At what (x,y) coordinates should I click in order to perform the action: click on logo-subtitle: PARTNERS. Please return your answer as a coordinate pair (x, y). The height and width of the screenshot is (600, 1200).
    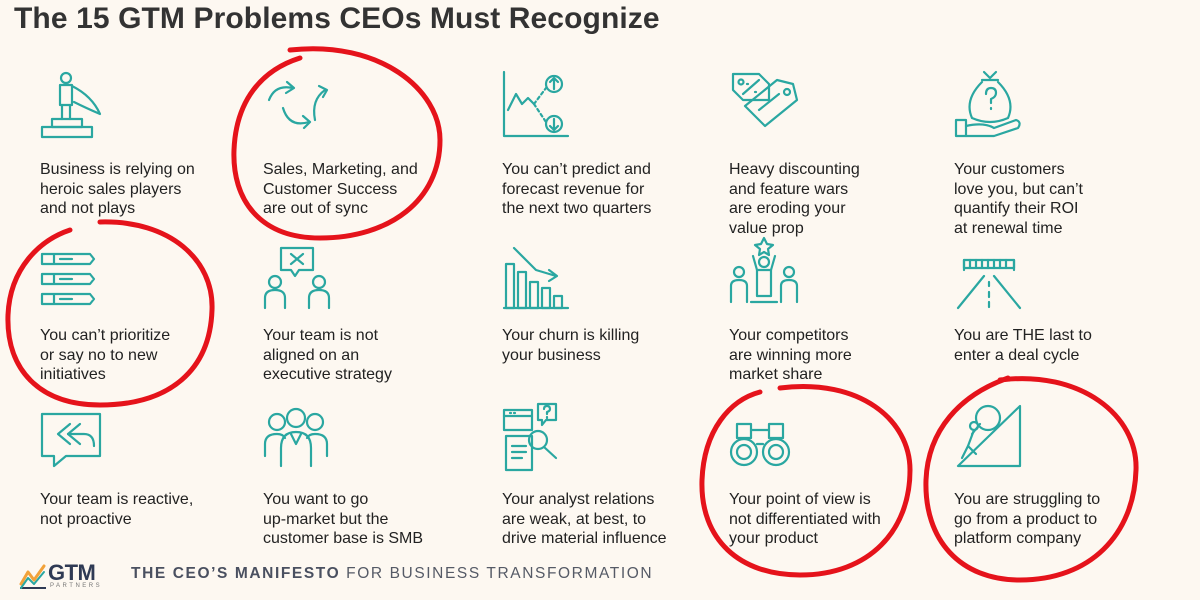
    Looking at the image, I should click on (76, 586).